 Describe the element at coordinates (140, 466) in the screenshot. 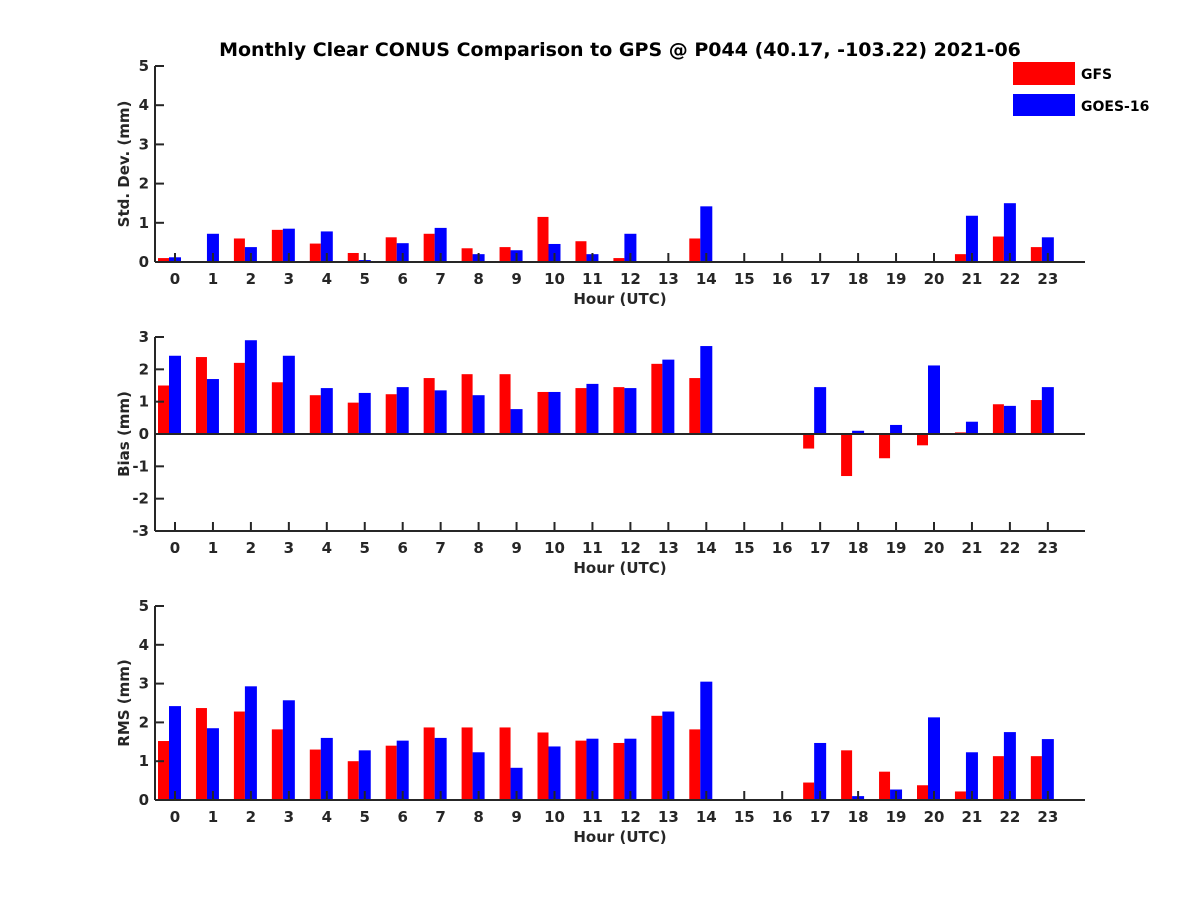

I see `y-tick-label: -1` at that location.